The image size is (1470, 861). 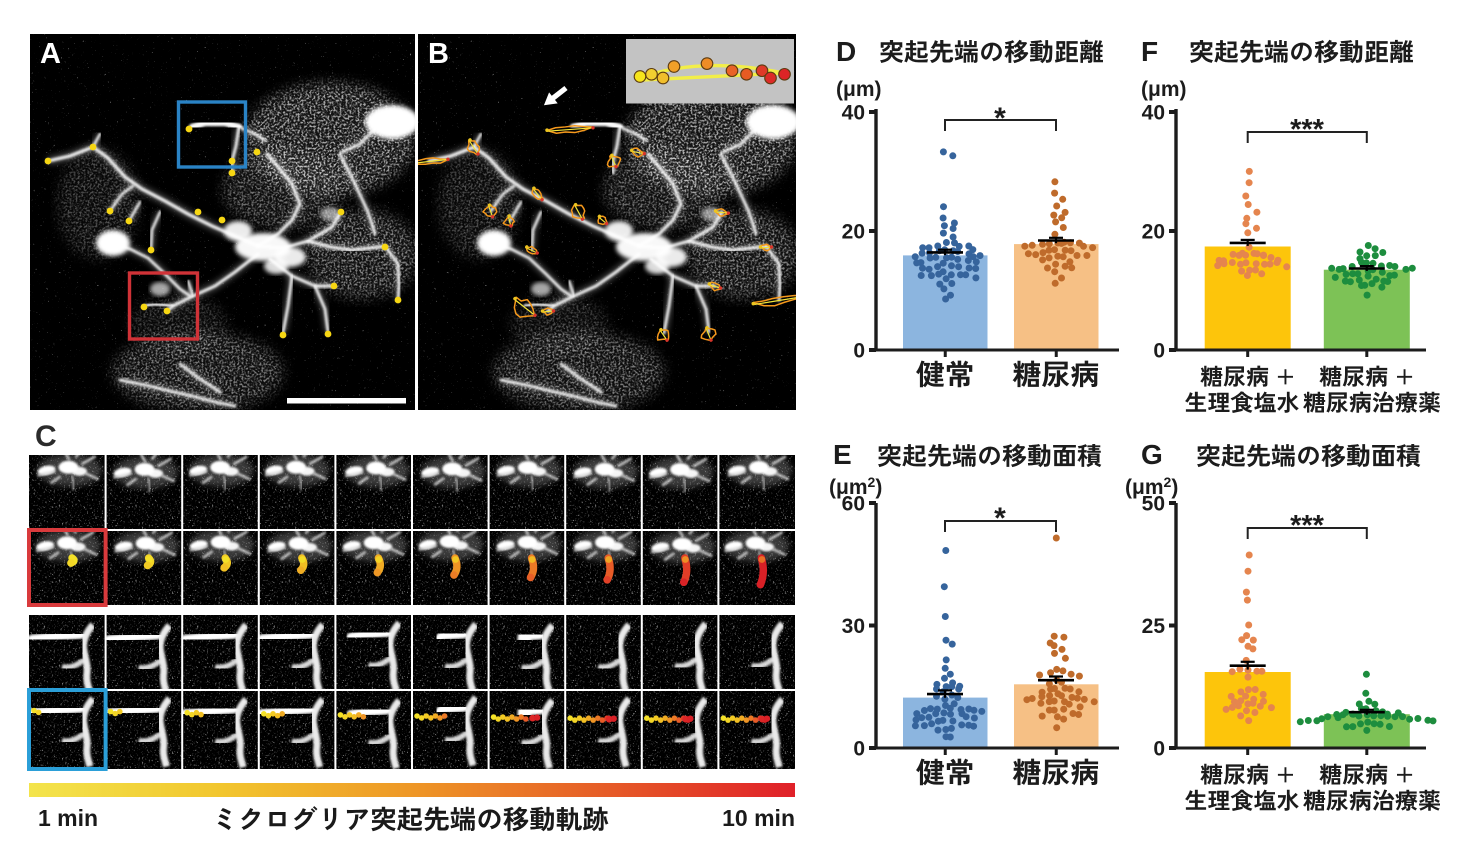 What do you see at coordinates (438, 54) in the screenshot?
I see `svg-text: B` at bounding box center [438, 54].